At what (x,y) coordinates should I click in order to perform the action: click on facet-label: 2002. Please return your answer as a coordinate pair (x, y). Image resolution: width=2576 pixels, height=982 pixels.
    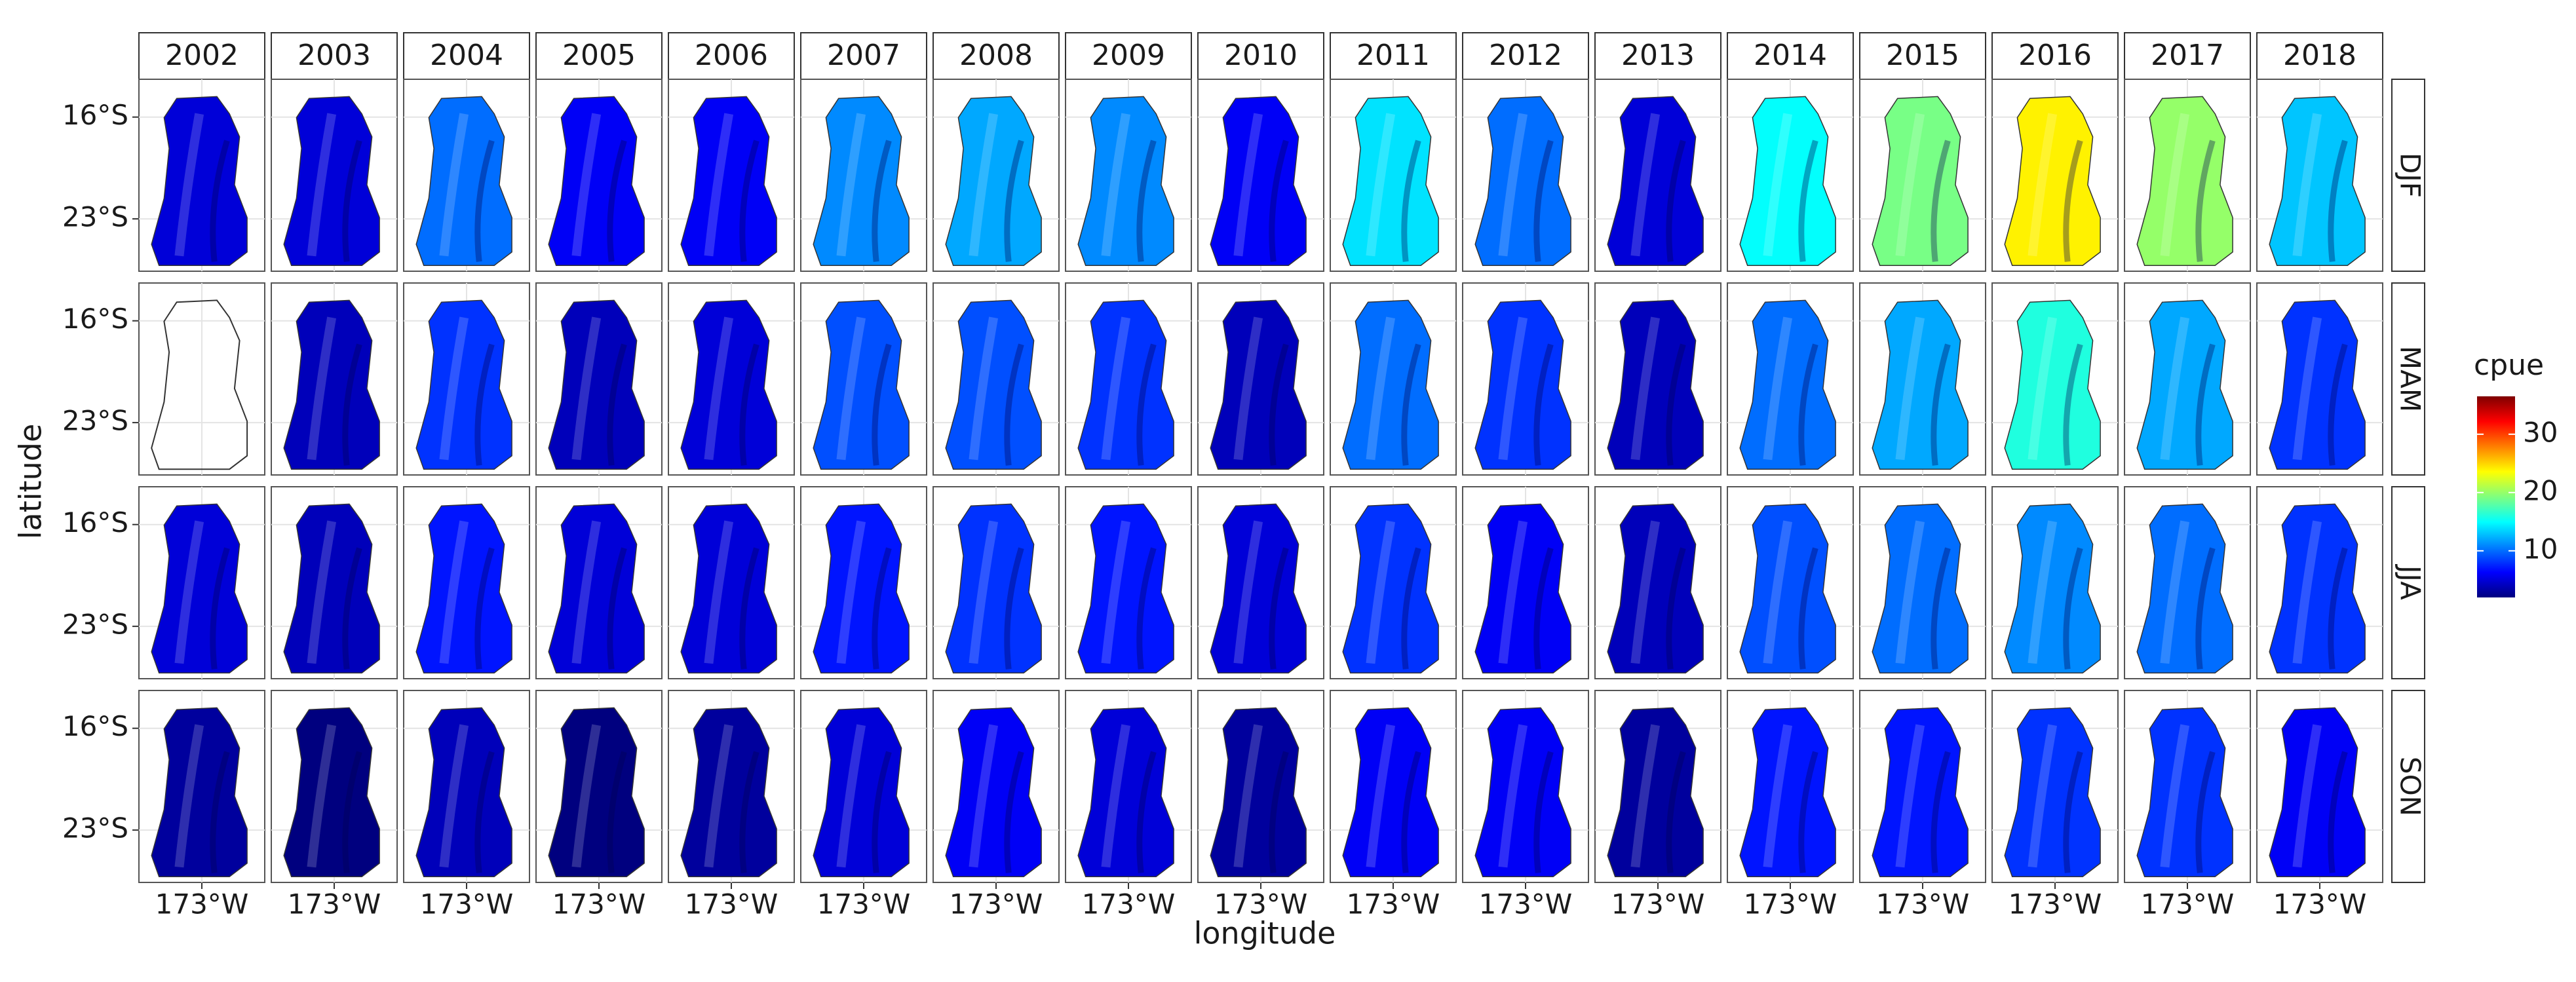
    Looking at the image, I should click on (202, 56).